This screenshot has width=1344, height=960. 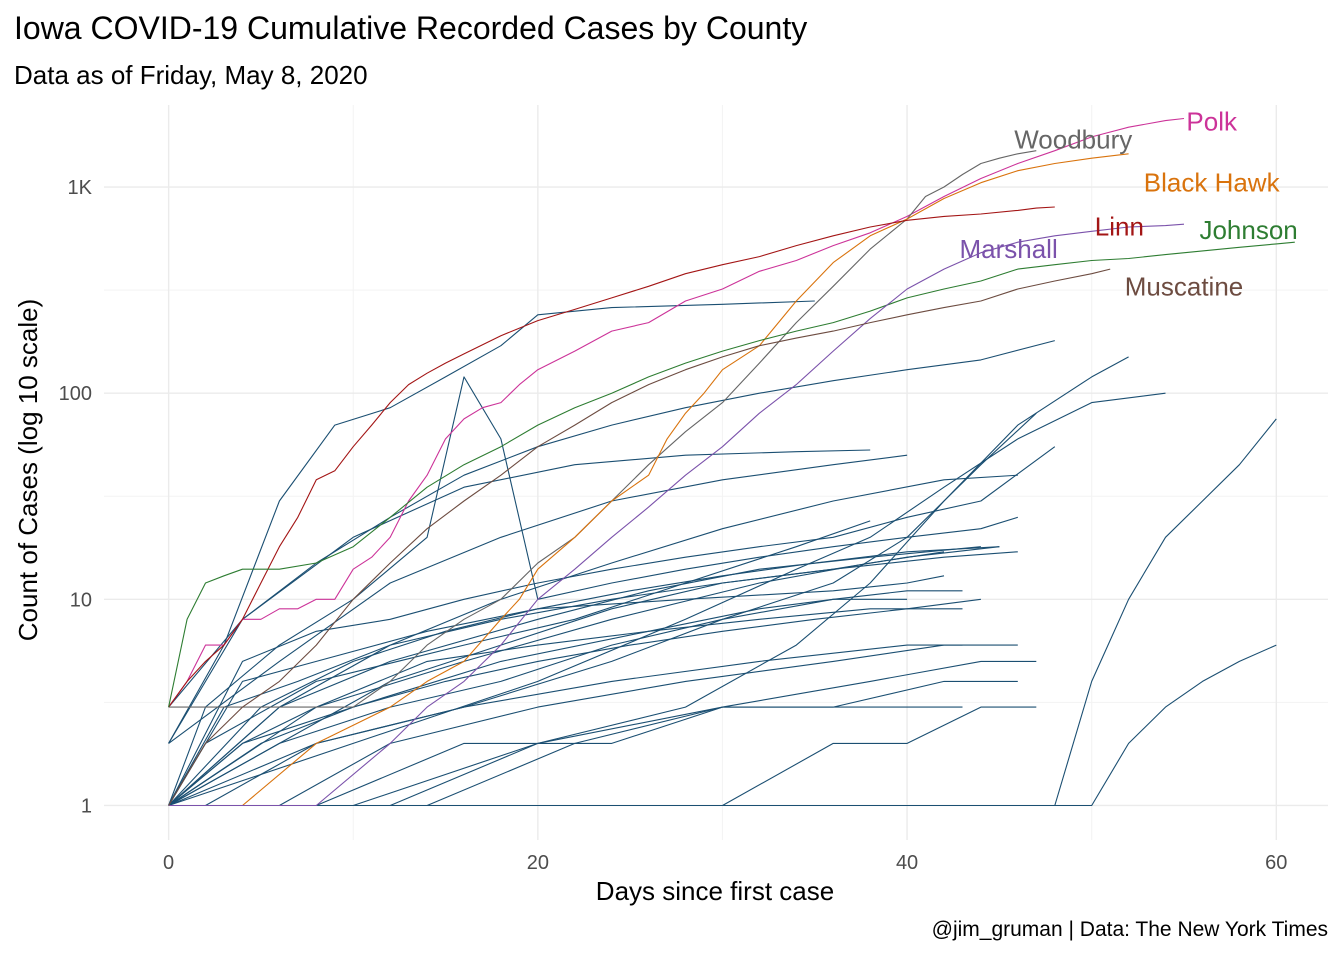 What do you see at coordinates (1184, 286) in the screenshot?
I see `county-label-muscatine: Muscatine` at bounding box center [1184, 286].